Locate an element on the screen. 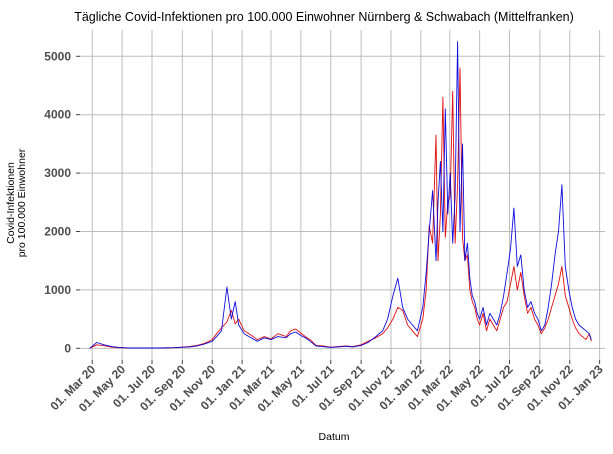 The image size is (613, 454). y-axis-title: Covid-Infektionen pro 100.000 Einwohner is located at coordinates (16, 202).